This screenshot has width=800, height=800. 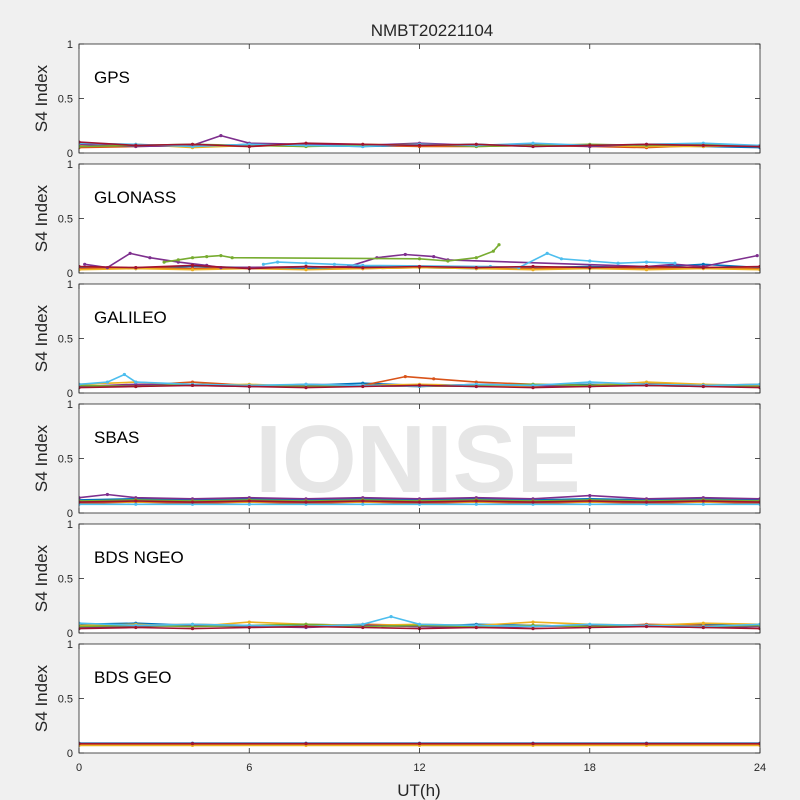 I want to click on x-tick-label: 18, so click(x=590, y=768).